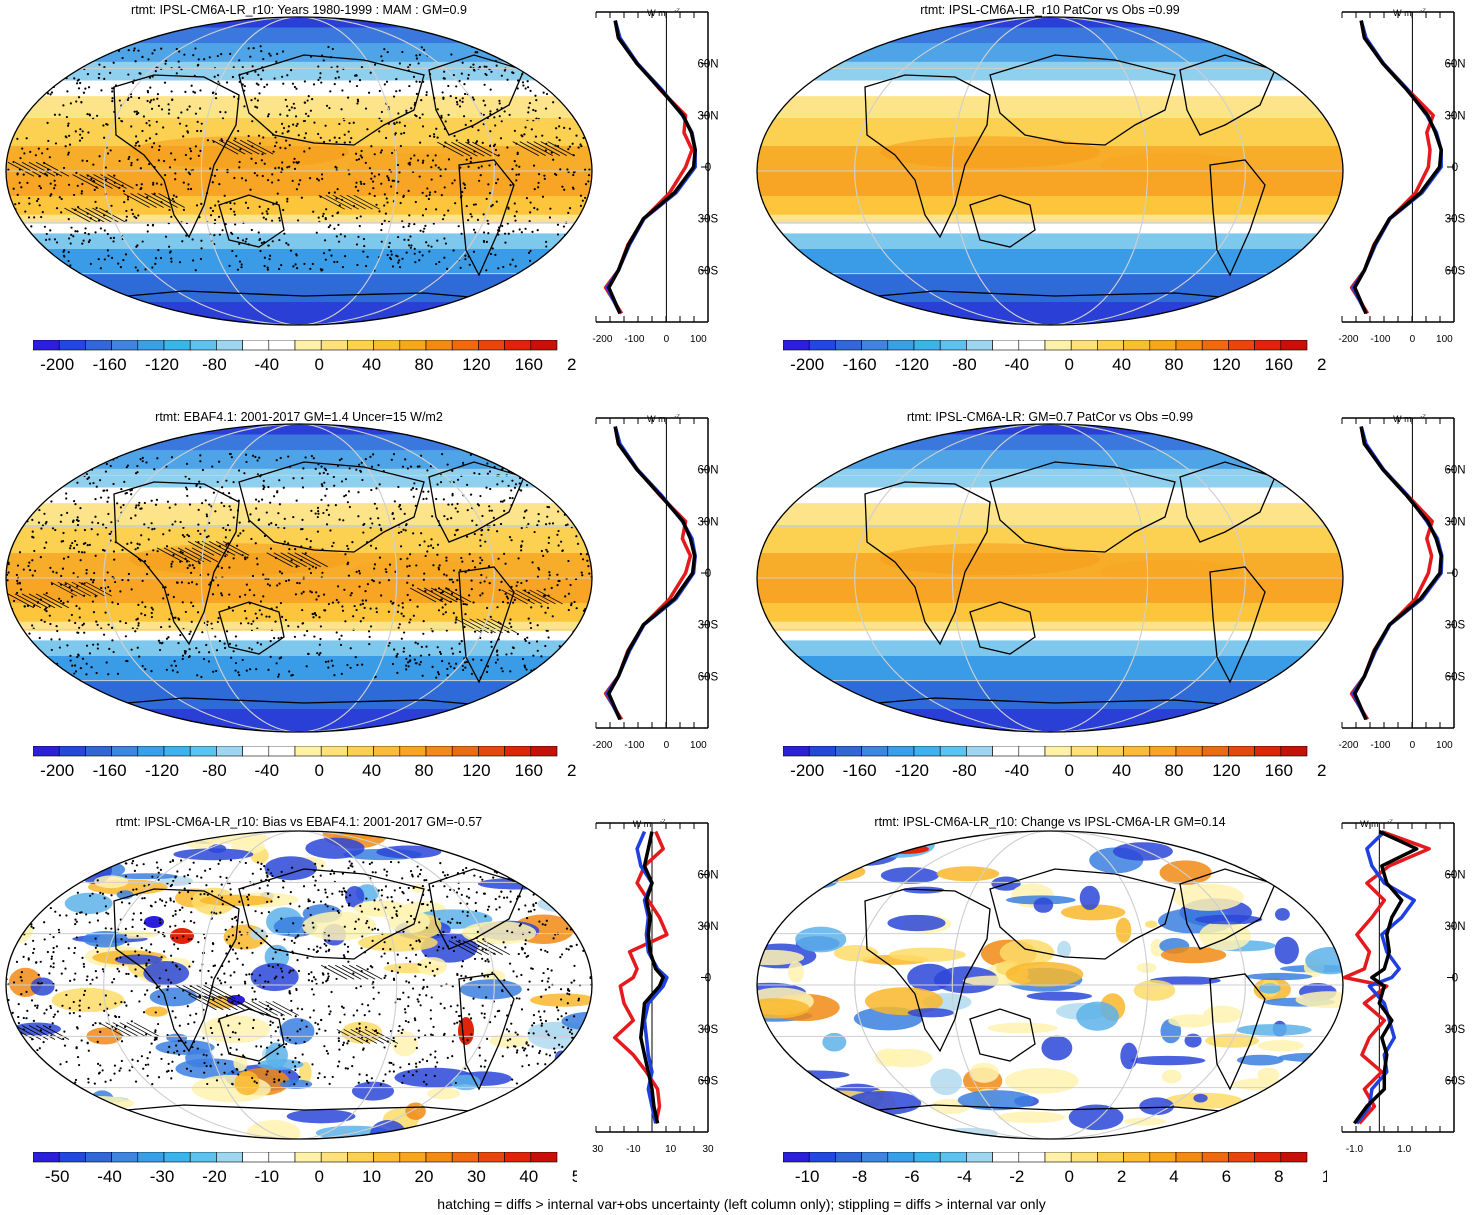 The height and width of the screenshot is (1215, 1483). I want to click on colorbar-label: -160, so click(110, 364).